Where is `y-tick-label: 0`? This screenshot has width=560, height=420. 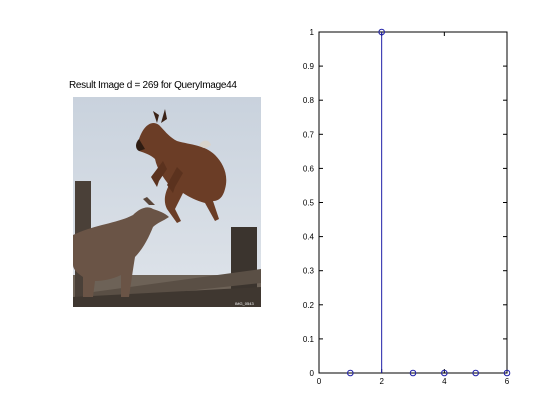
y-tick-label: 0 is located at coordinates (312, 373).